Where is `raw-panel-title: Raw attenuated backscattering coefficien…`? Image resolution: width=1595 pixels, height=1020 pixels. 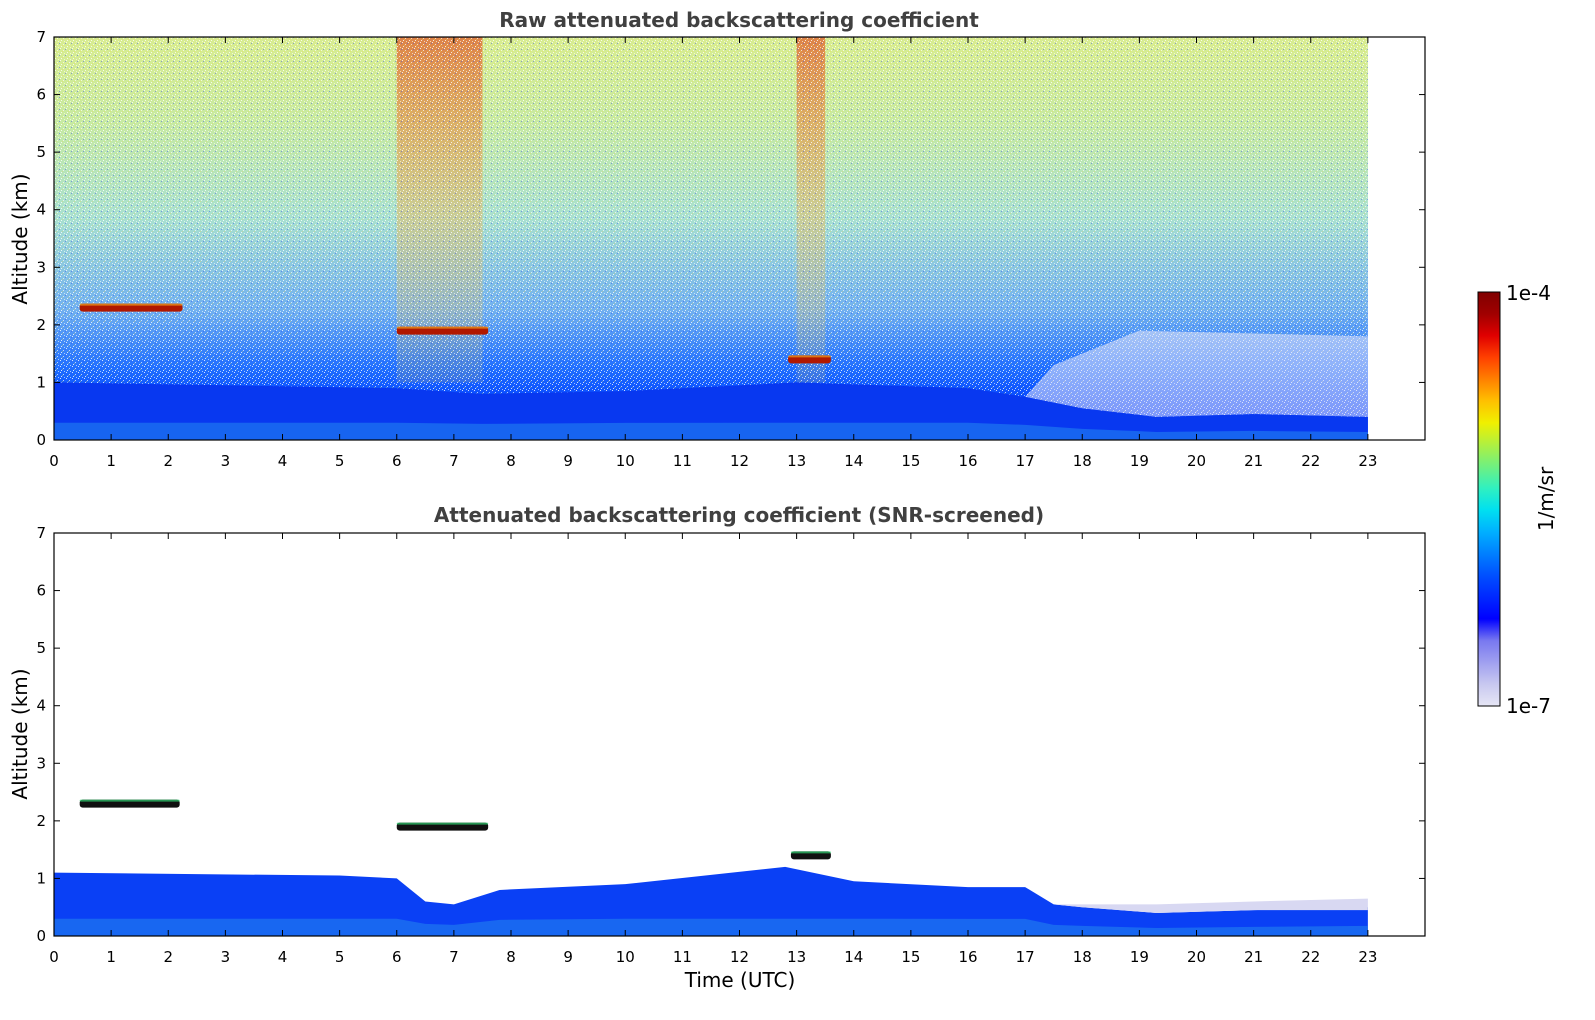
raw-panel-title: Raw attenuated backscattering coefficien… is located at coordinates (739, 20).